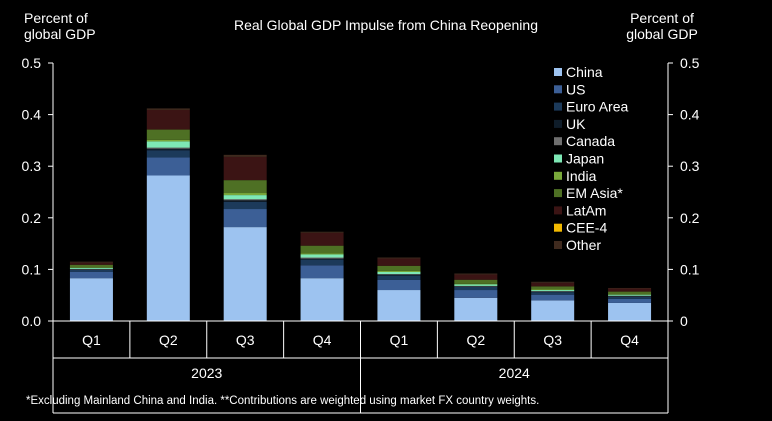 The height and width of the screenshot is (421, 772). What do you see at coordinates (206, 373) in the screenshot?
I see `x-group-label: 2023` at bounding box center [206, 373].